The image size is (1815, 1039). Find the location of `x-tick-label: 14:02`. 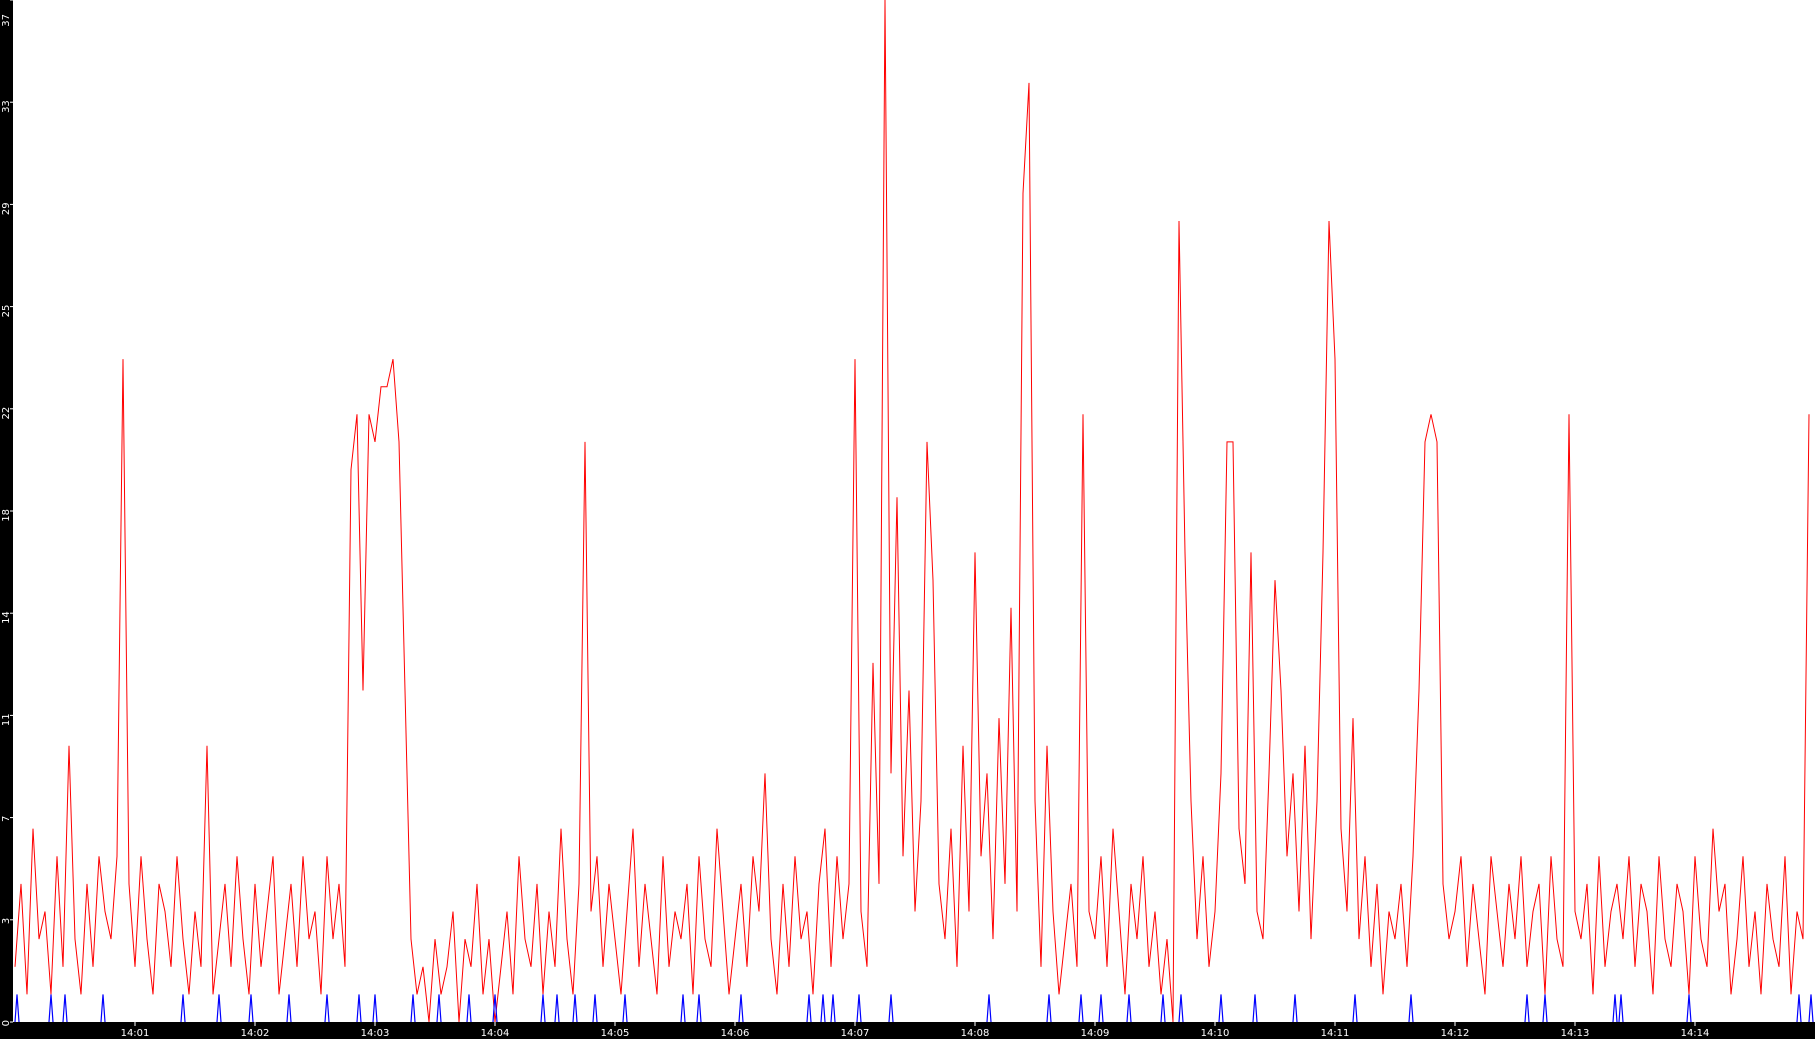

x-tick-label: 14:02 is located at coordinates (255, 1033).